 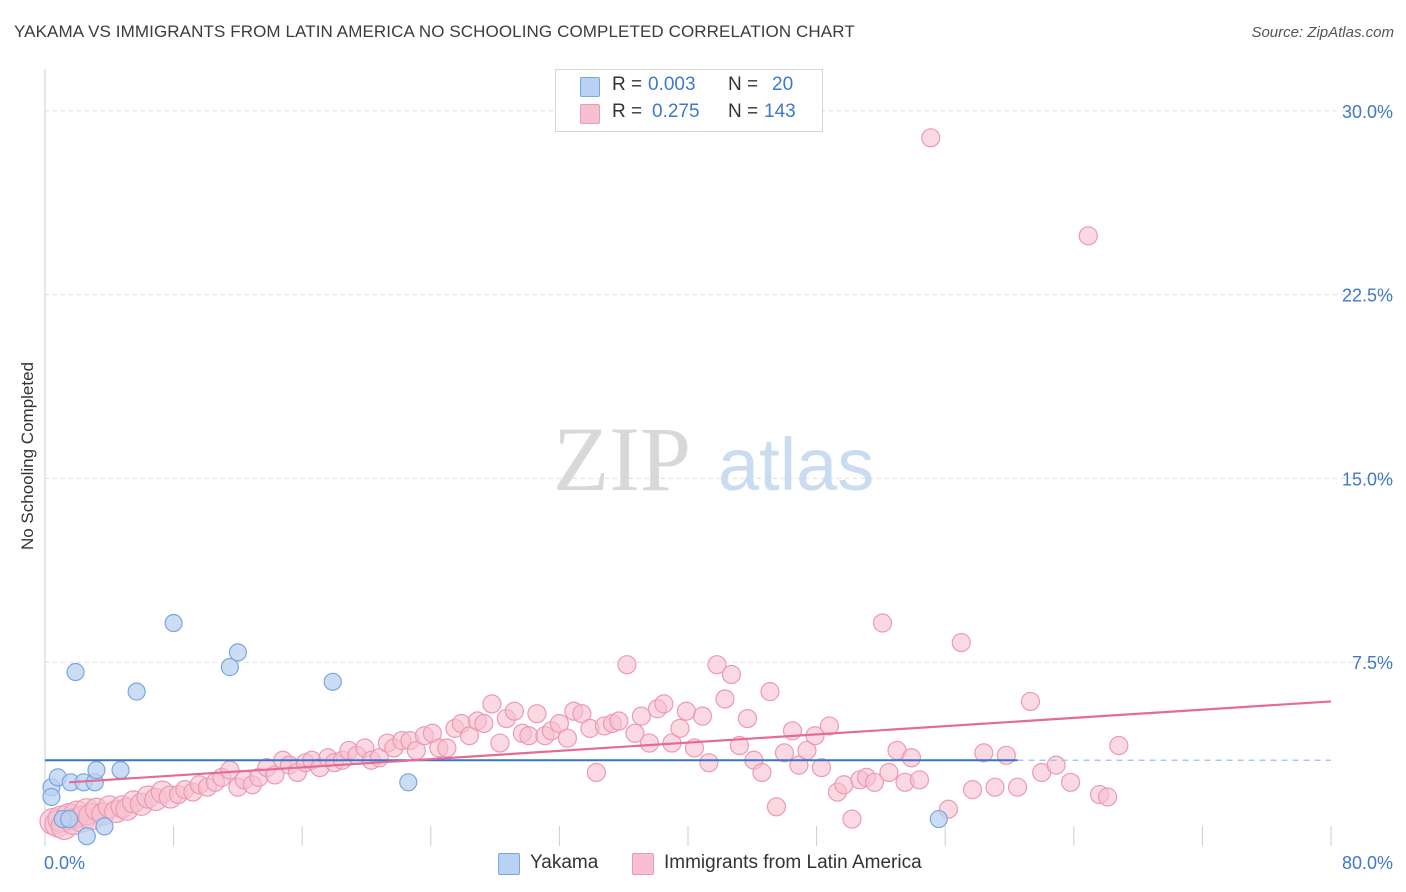 I want to click on yakama-legend-label: Yakama, so click(x=564, y=862).